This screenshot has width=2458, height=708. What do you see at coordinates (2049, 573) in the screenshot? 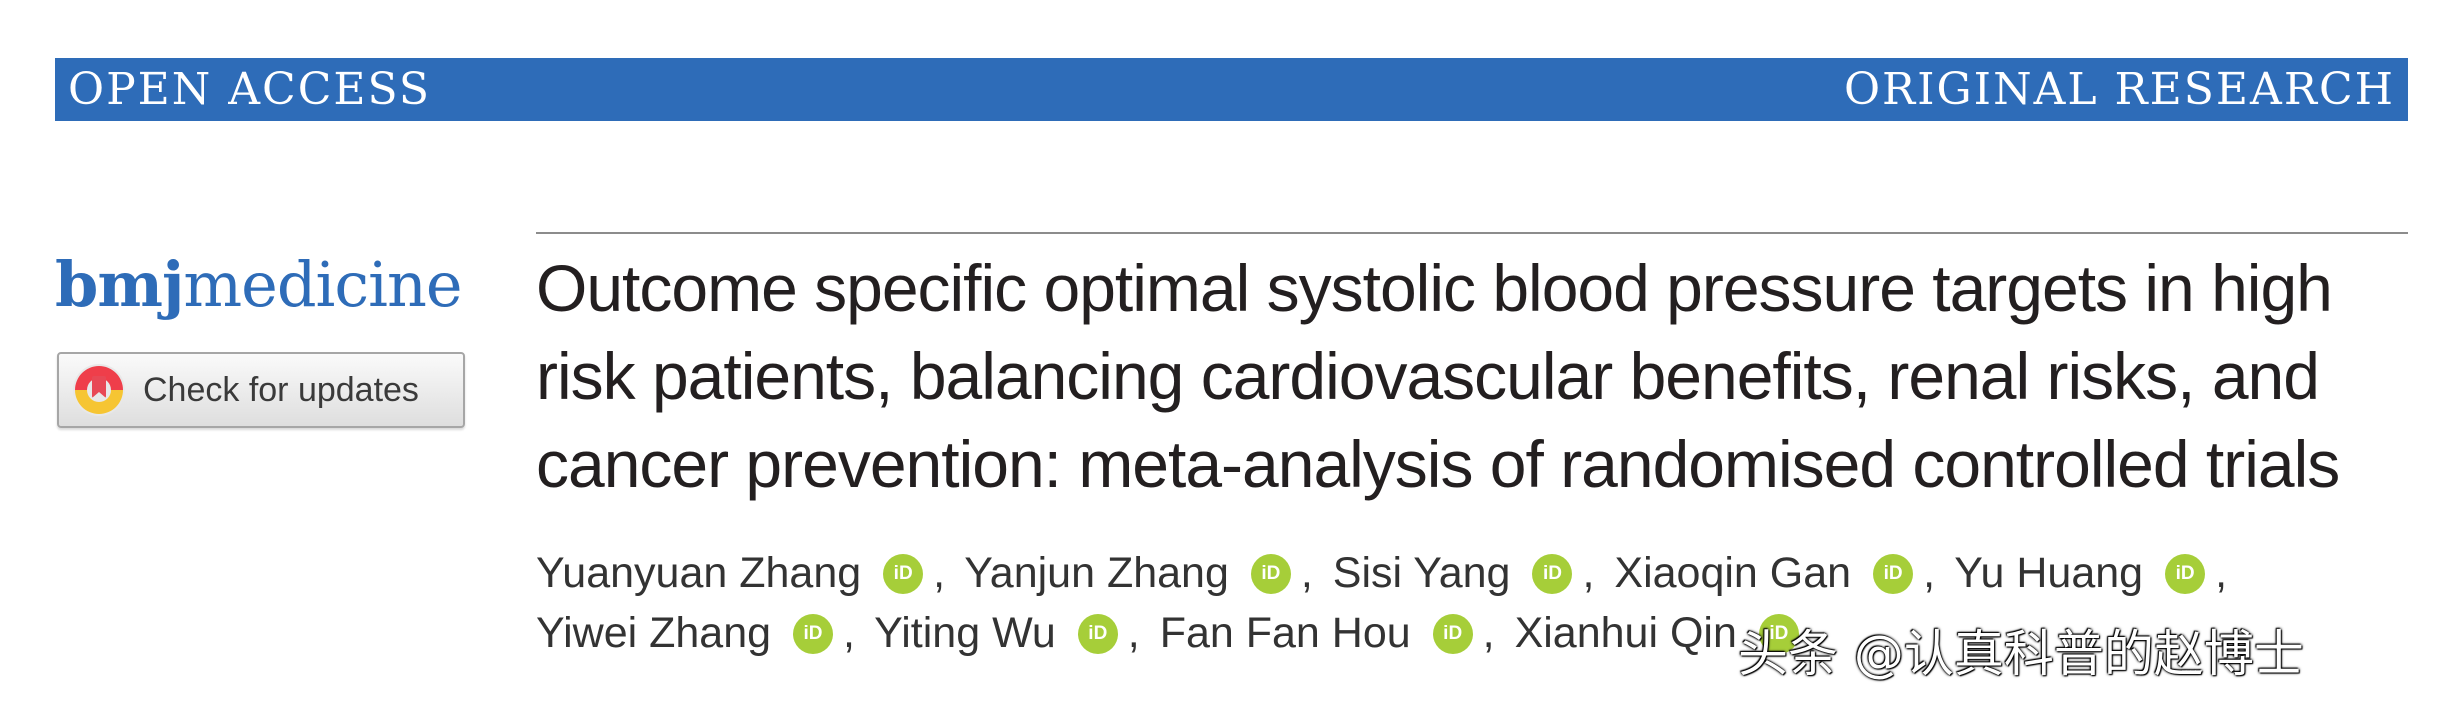
I see `author-name: Yu Huang` at bounding box center [2049, 573].